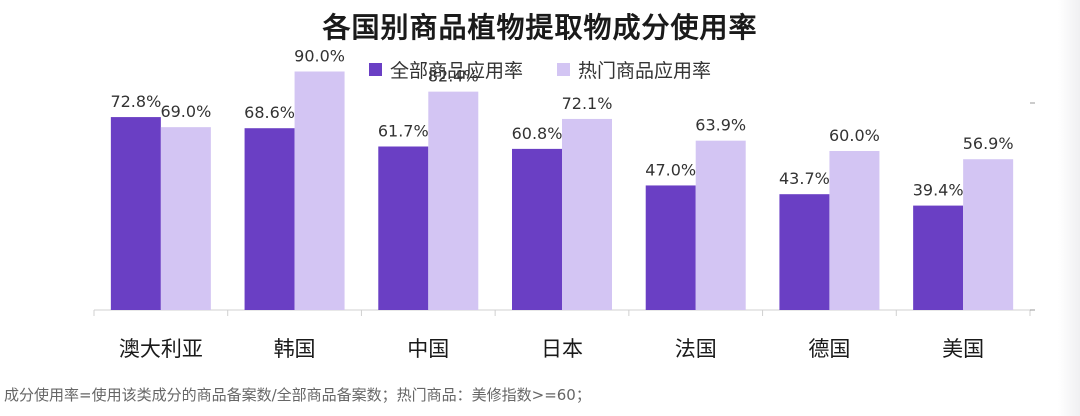  Describe the element at coordinates (403, 130) in the screenshot. I see `data-label-all: 61.7%` at that location.